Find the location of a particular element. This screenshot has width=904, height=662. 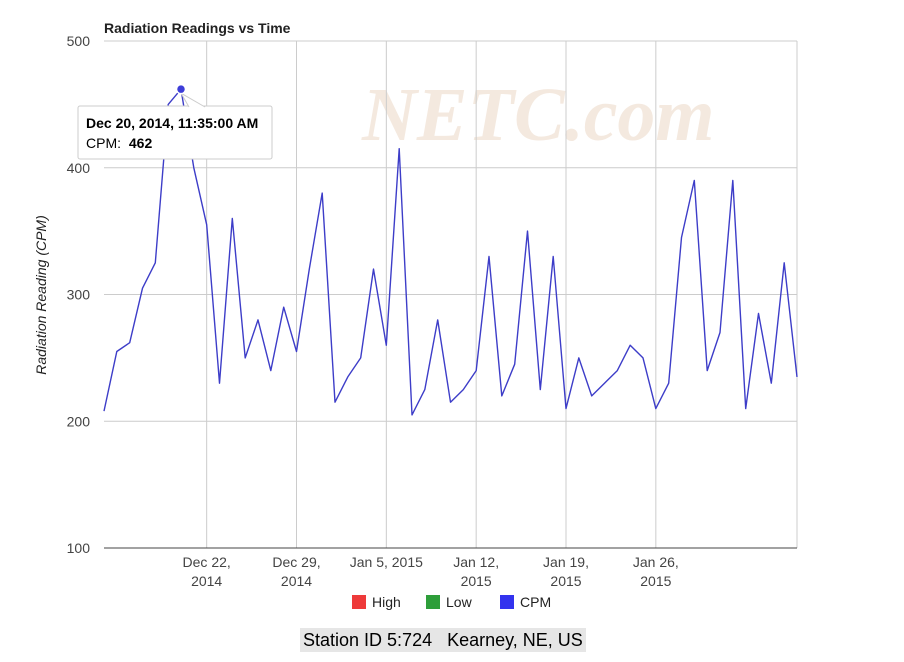

legend-label-high: High is located at coordinates (386, 602).